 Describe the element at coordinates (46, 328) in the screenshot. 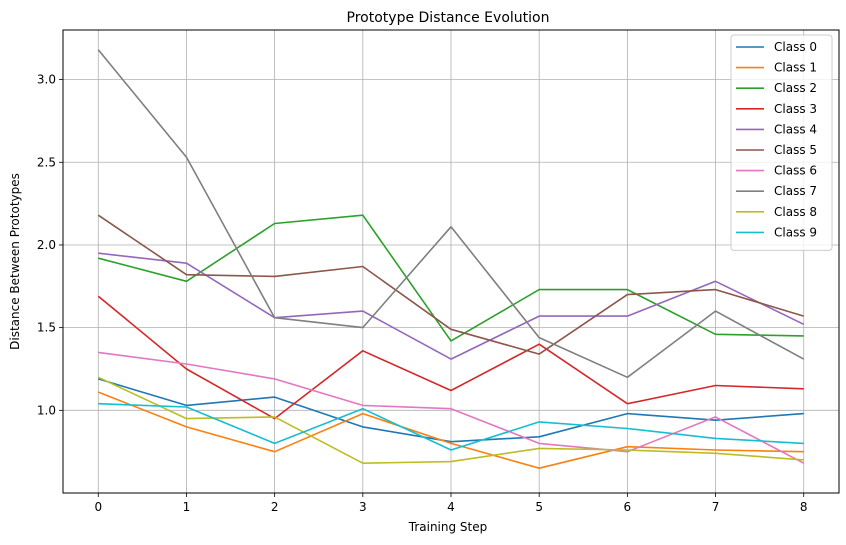

I see `y-tick-label: 1.5` at that location.